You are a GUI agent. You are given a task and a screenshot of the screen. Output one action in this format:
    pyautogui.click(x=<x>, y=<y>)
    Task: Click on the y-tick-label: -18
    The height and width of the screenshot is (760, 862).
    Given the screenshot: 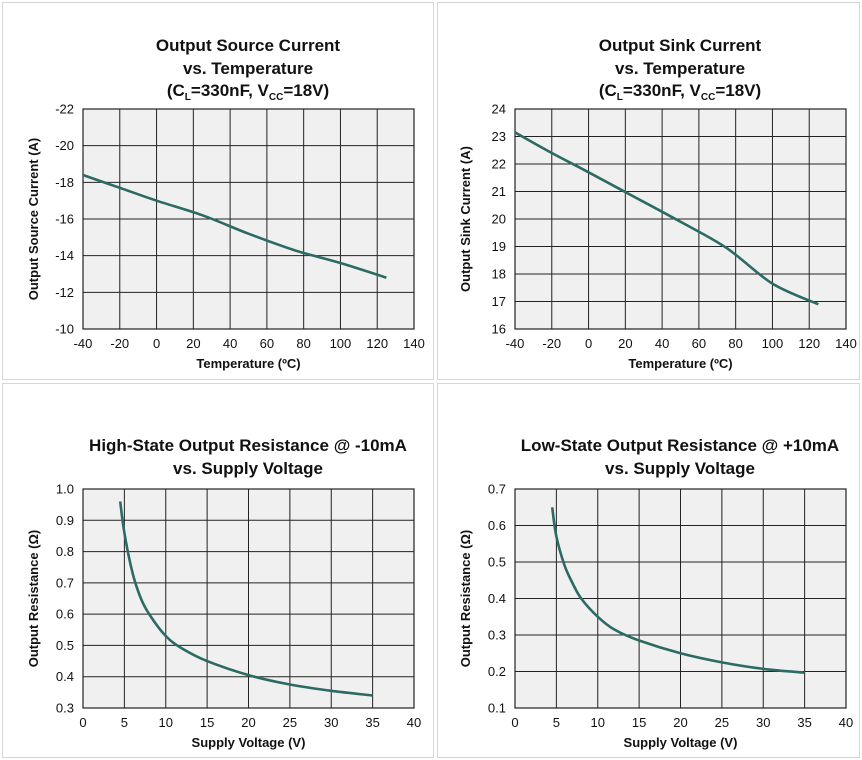 What is the action you would take?
    pyautogui.click(x=64, y=182)
    